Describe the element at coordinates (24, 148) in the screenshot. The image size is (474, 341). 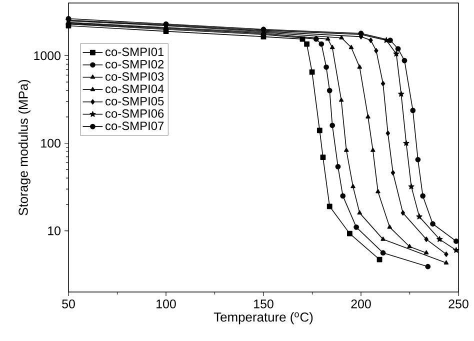
I see `y-axis-title: Storage modulus (MPa)` at that location.